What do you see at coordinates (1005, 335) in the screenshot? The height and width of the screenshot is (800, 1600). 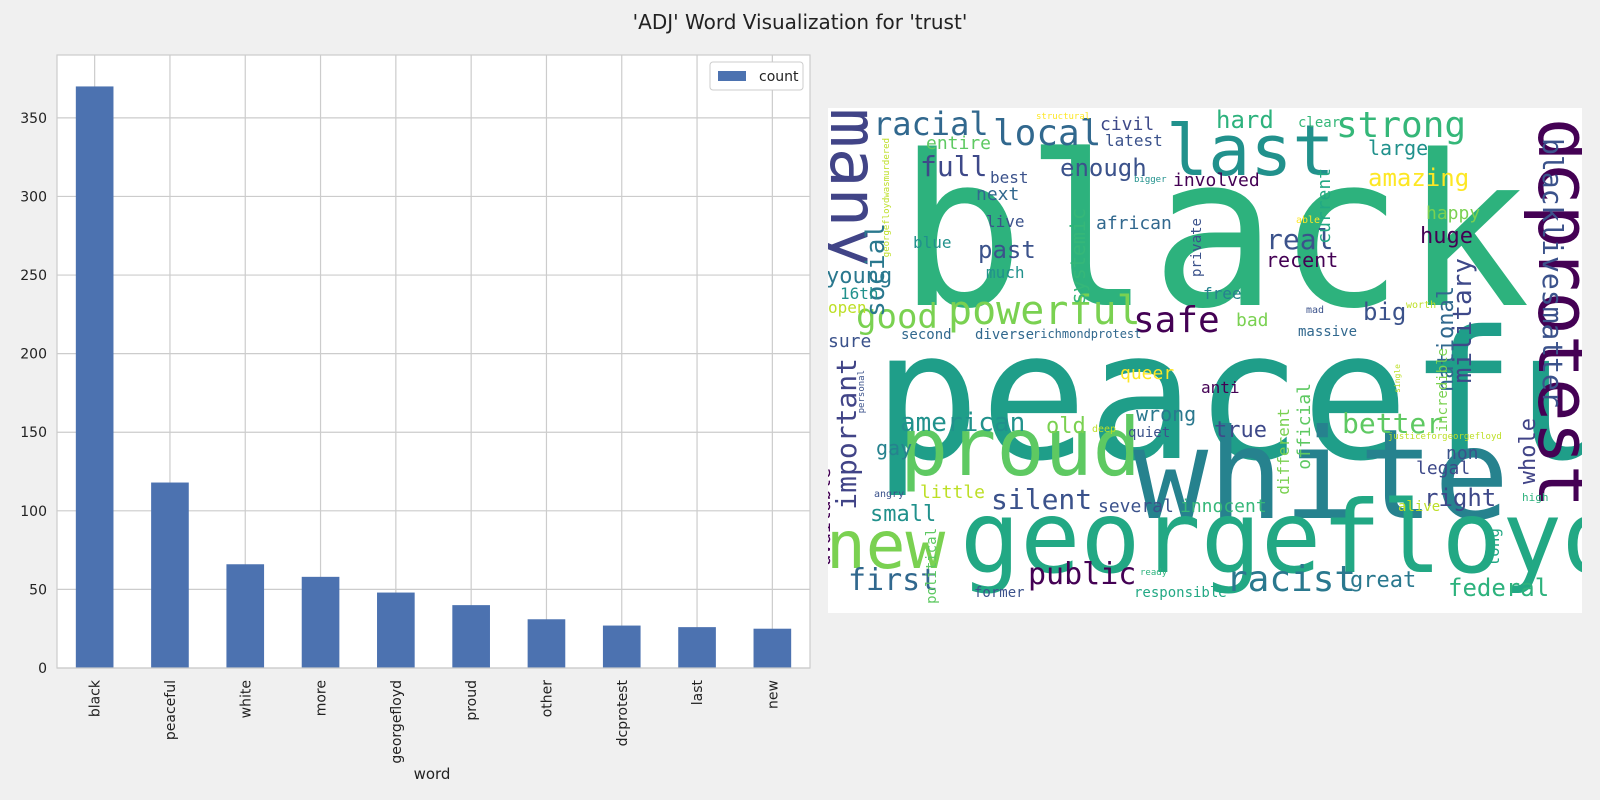 I see `wordcloud-word: diverse` at bounding box center [1005, 335].